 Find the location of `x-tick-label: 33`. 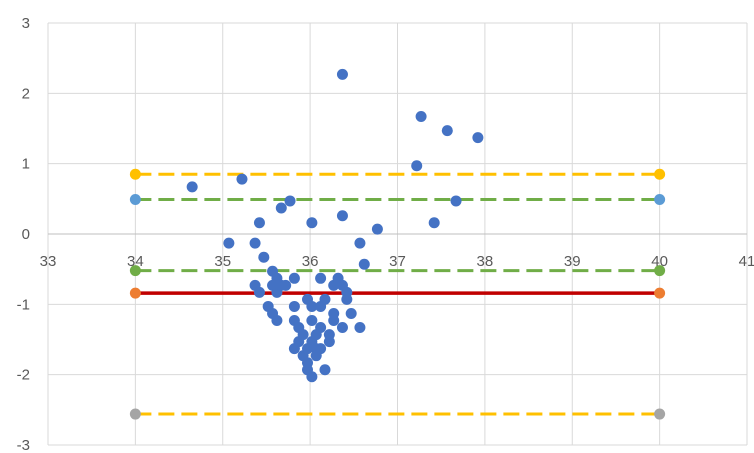

x-tick-label: 33 is located at coordinates (48, 261).